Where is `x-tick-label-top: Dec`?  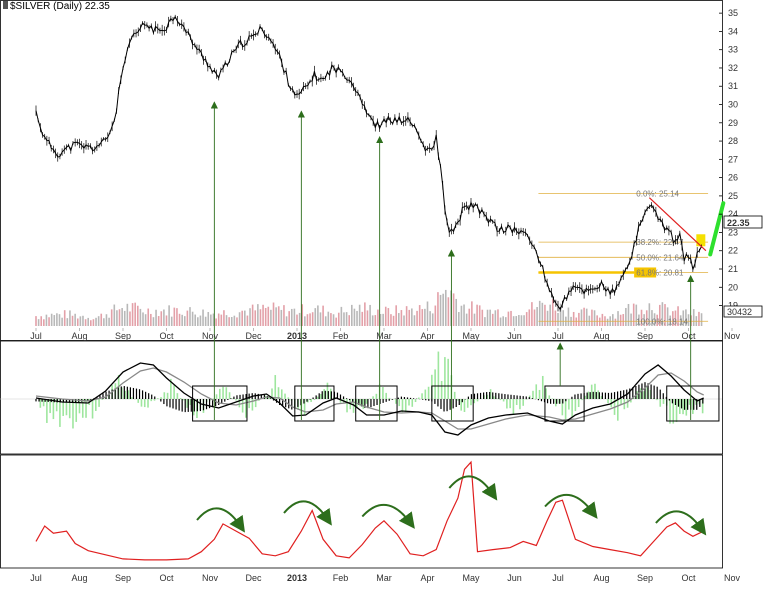 x-tick-label-top: Dec is located at coordinates (253, 336).